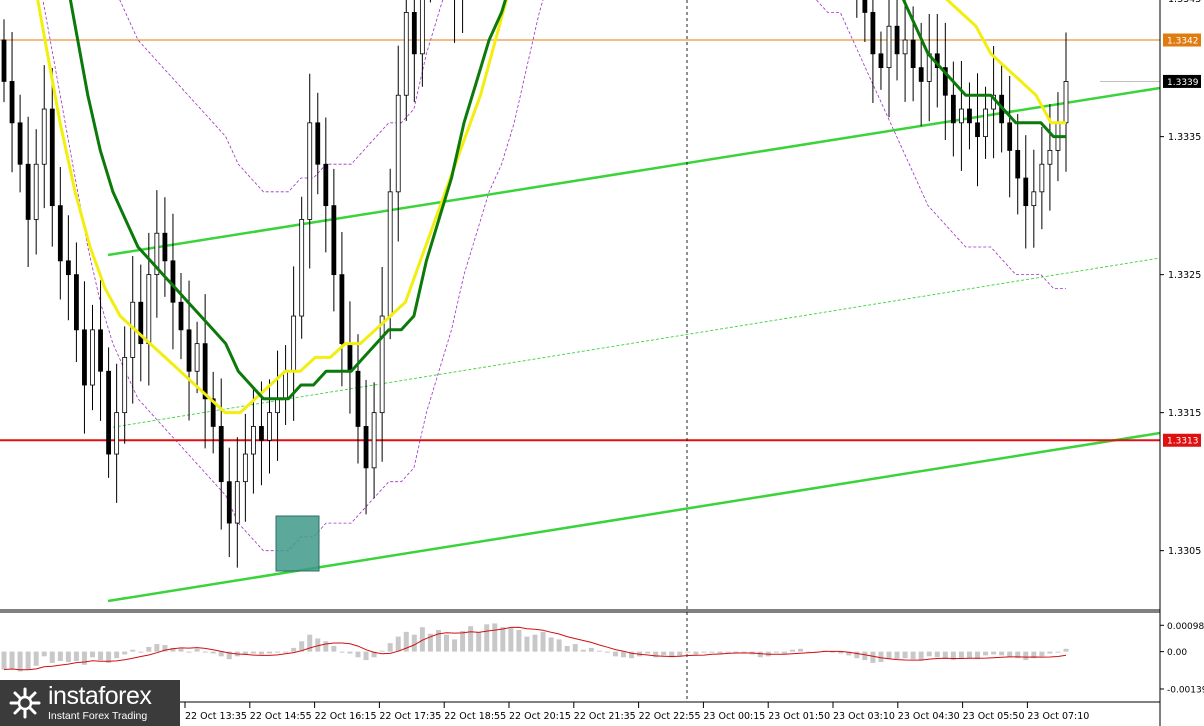  Describe the element at coordinates (1183, 83) in the screenshot. I see `current-price-tag: 1.3339` at that location.